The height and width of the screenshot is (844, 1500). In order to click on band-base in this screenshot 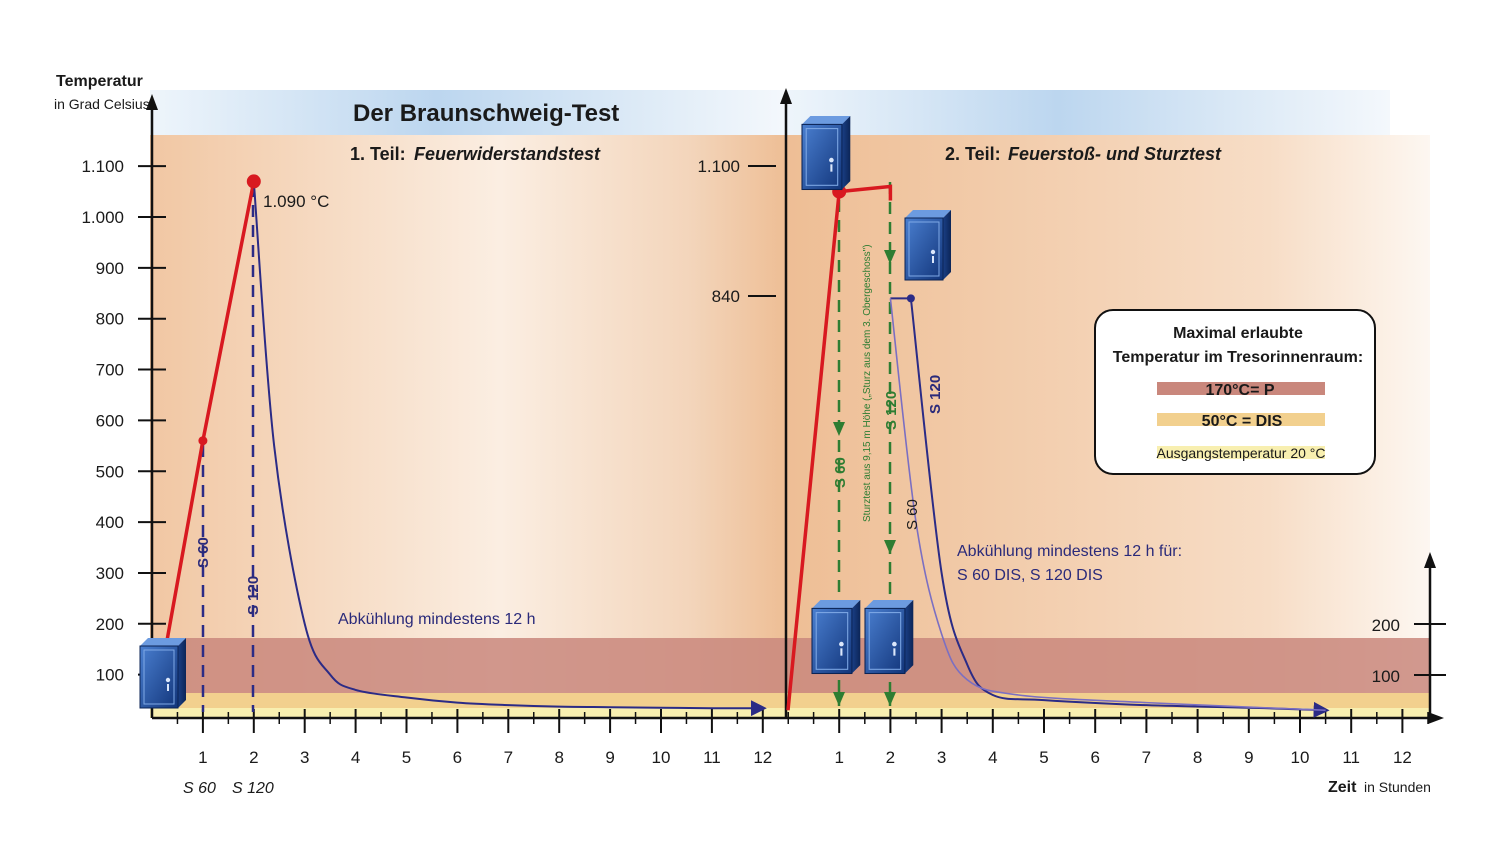, I will do `click(790, 713)`.